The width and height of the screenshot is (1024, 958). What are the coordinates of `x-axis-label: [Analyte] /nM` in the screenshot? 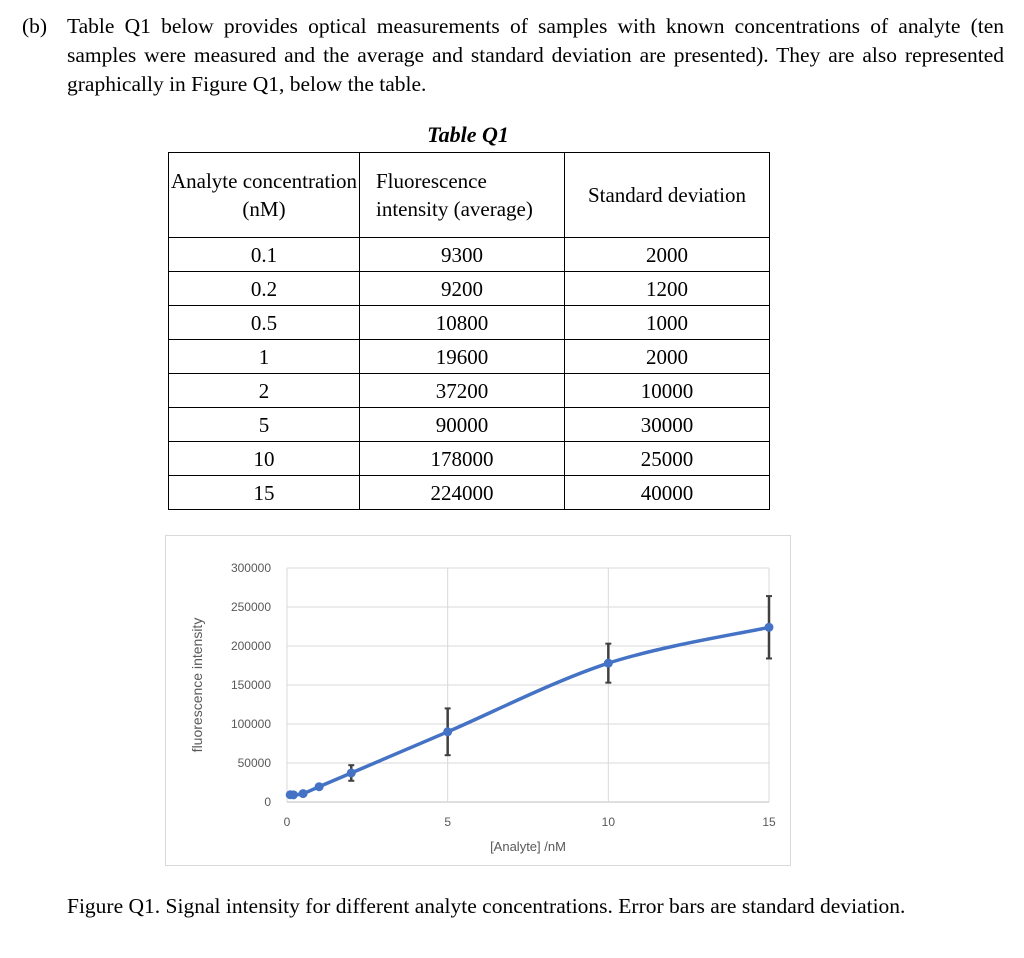 It's located at (528, 846).